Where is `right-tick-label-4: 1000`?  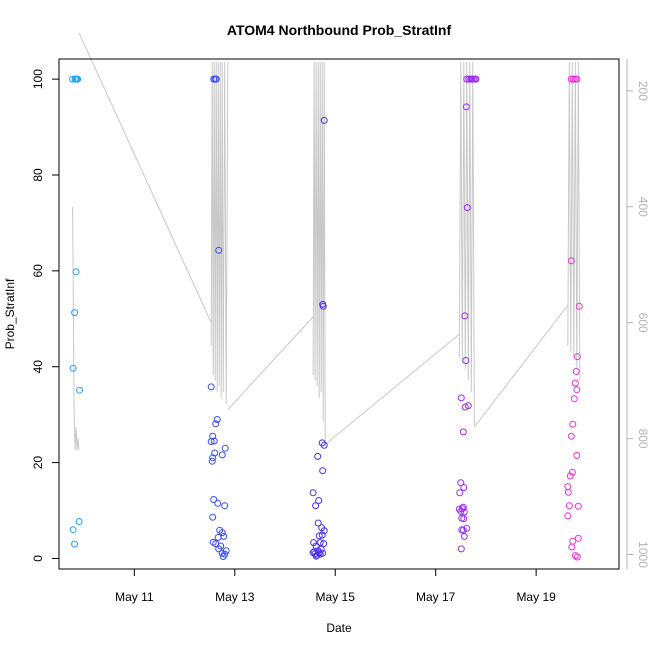
right-tick-label-4: 1000 is located at coordinates (643, 554).